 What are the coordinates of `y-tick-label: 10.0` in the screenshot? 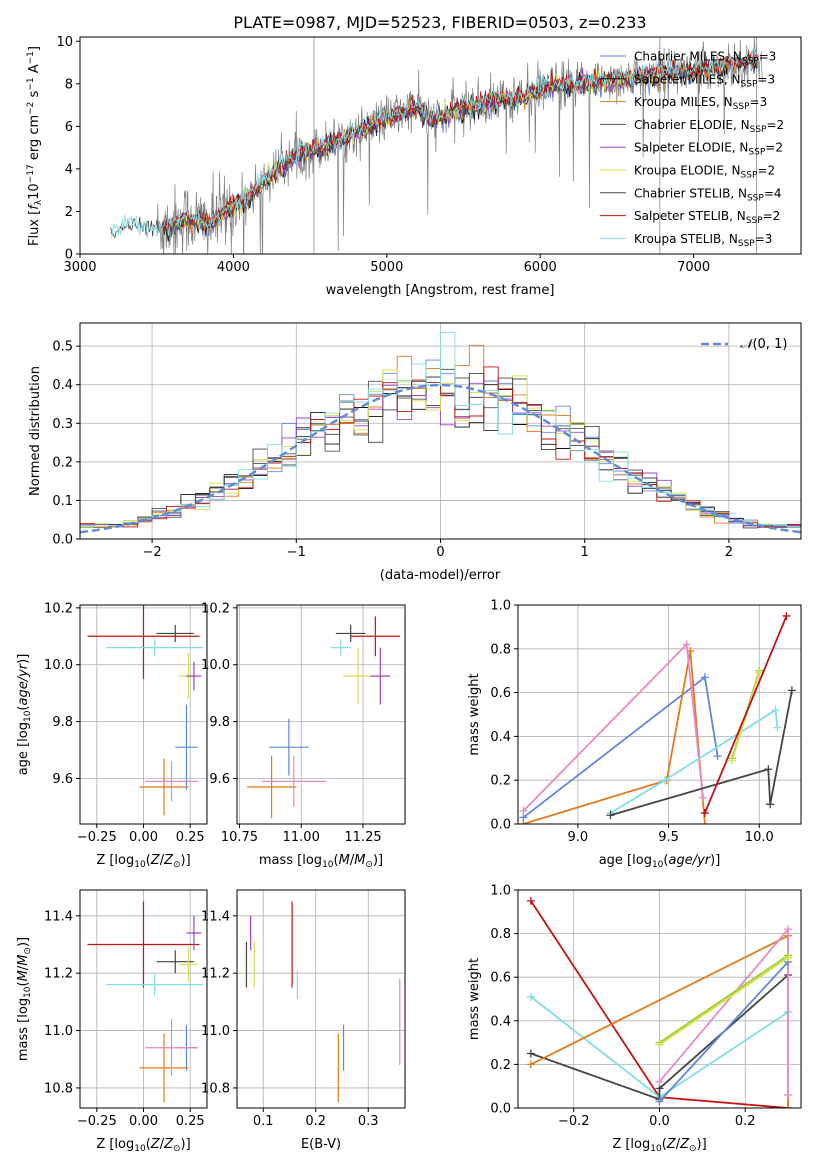 It's located at (215, 665).